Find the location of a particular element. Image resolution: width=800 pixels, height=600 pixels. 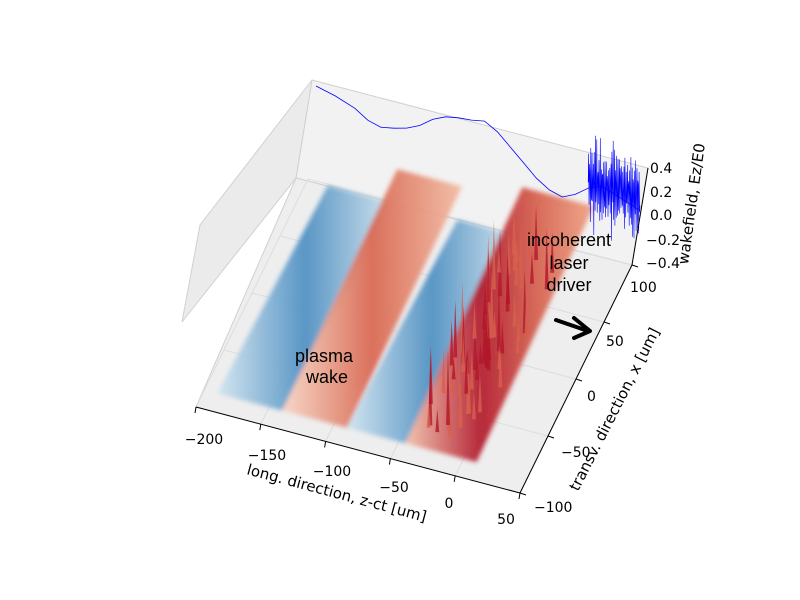

gridline is located at coordinates (470, 222).